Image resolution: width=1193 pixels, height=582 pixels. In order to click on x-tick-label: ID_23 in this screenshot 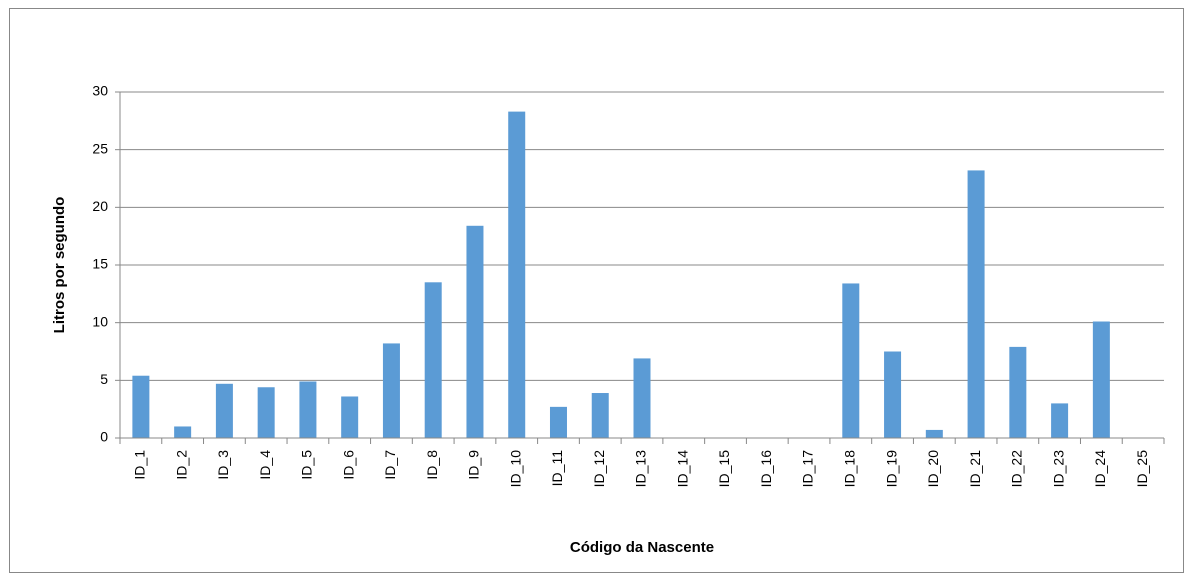, I will do `click(1058, 469)`.